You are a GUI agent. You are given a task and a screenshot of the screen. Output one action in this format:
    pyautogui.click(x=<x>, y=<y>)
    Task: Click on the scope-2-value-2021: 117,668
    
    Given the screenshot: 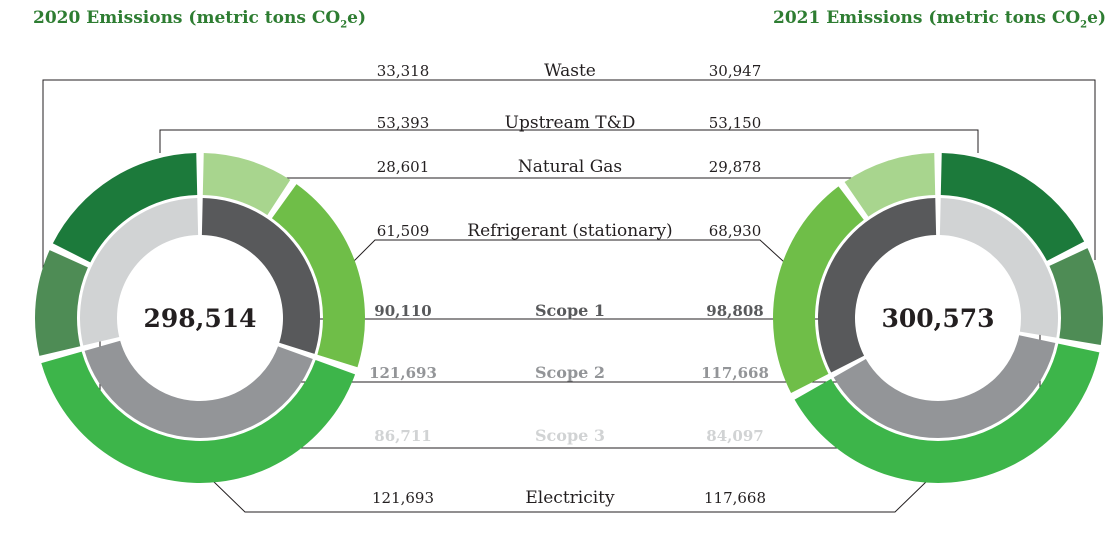 What is the action you would take?
    pyautogui.click(x=735, y=373)
    